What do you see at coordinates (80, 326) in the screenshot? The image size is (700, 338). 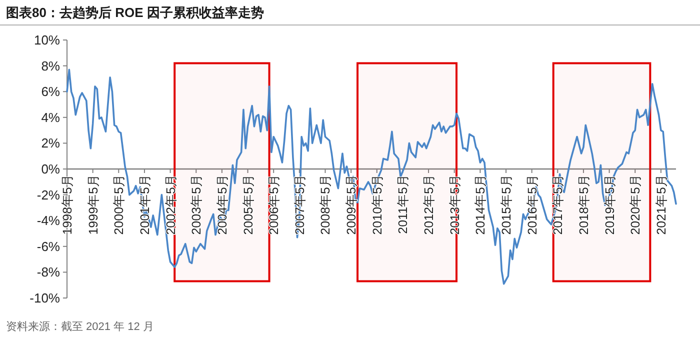 I see `text: 资料来源：截至 2021 年 12 月` at bounding box center [80, 326].